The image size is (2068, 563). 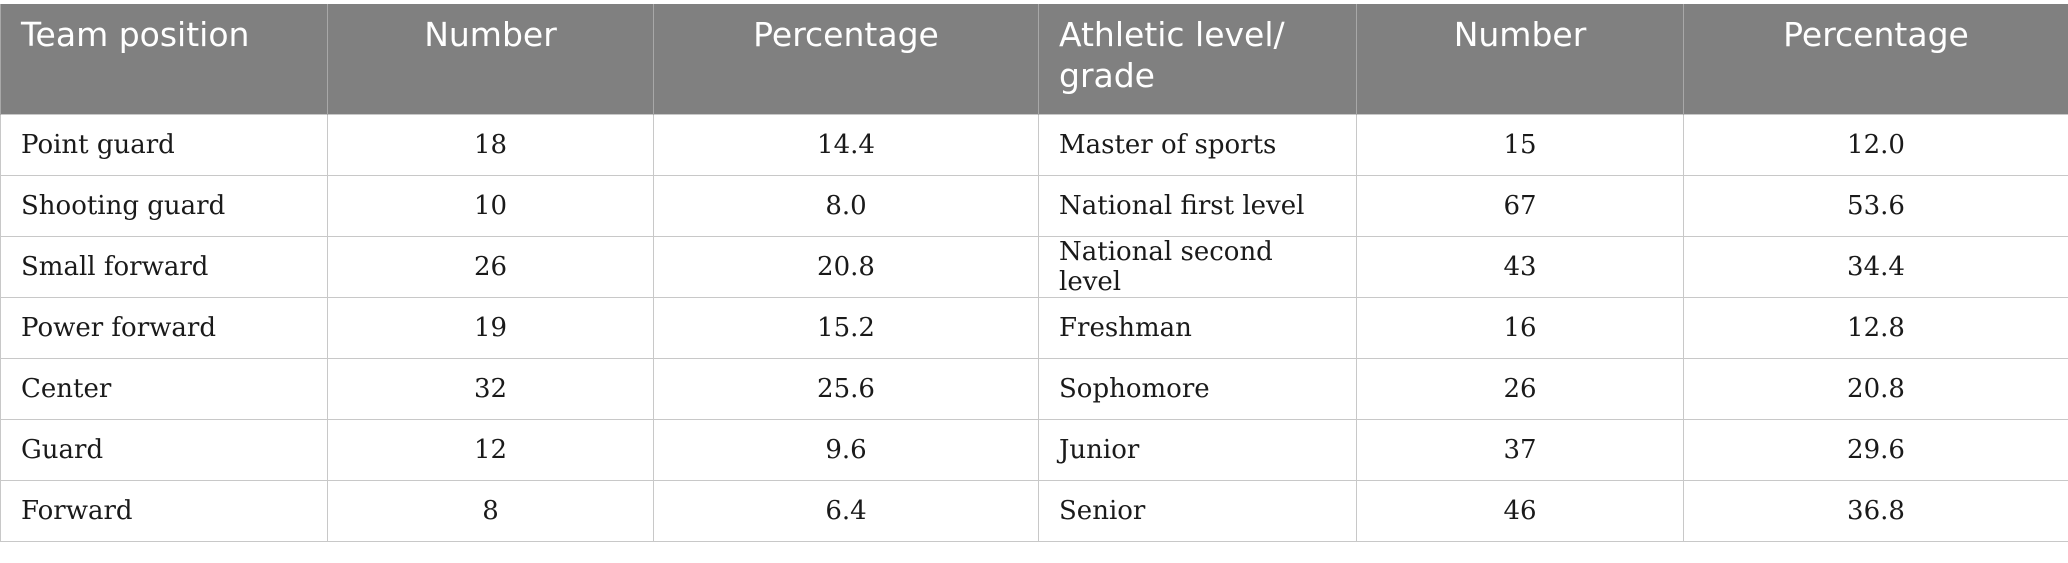 I want to click on cell-athletic-level: National first level, so click(x=1197, y=206).